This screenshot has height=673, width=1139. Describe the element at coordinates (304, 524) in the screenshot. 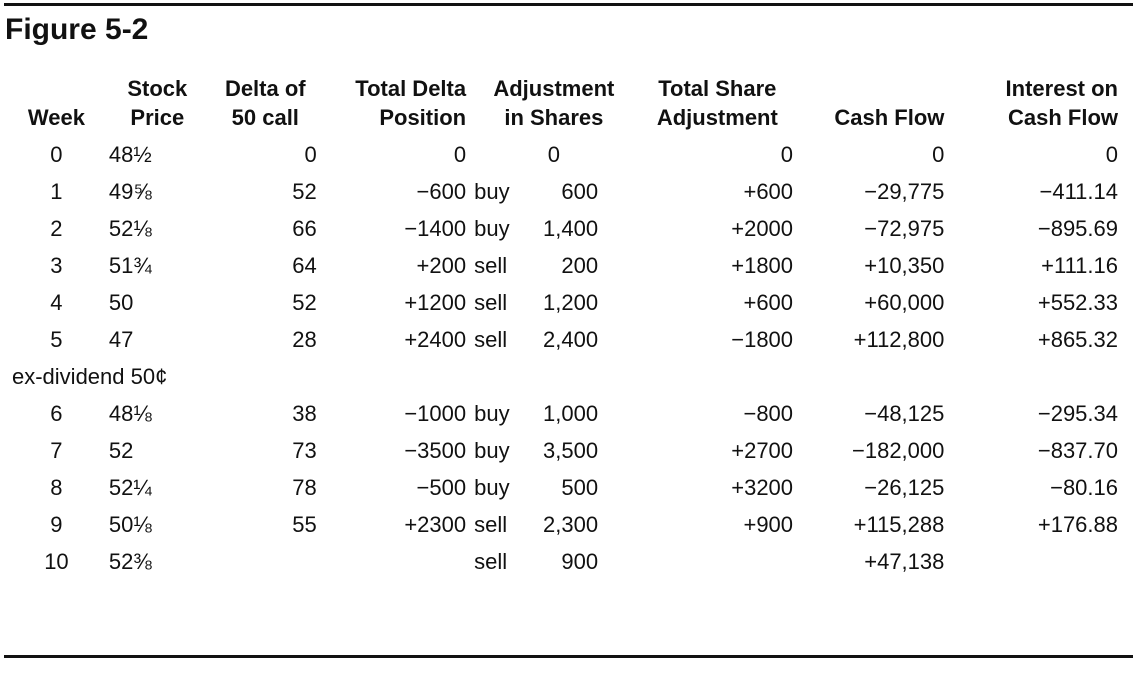

I see `cell-delta: 55` at that location.